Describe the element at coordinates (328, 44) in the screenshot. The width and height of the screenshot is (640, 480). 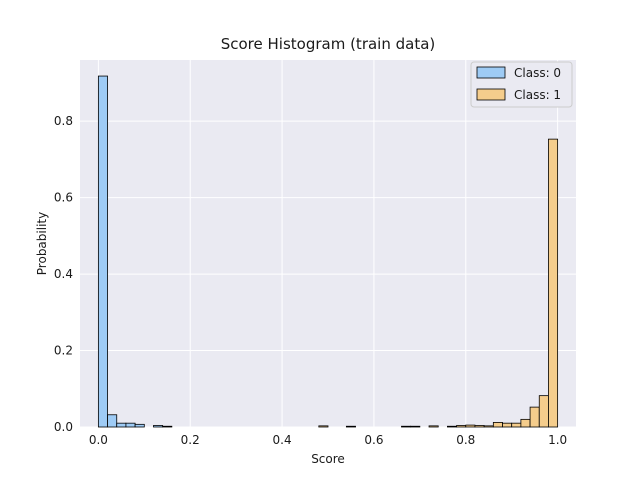
I see `chart-title: Score Histogram (train data)` at that location.